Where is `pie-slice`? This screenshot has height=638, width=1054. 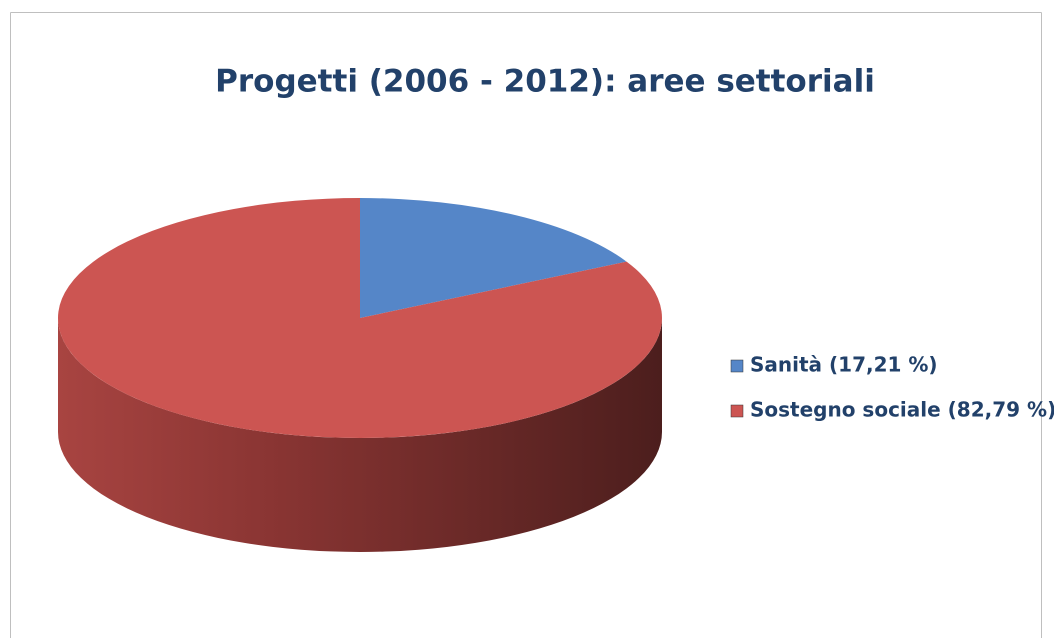 pie-slice is located at coordinates (493, 258).